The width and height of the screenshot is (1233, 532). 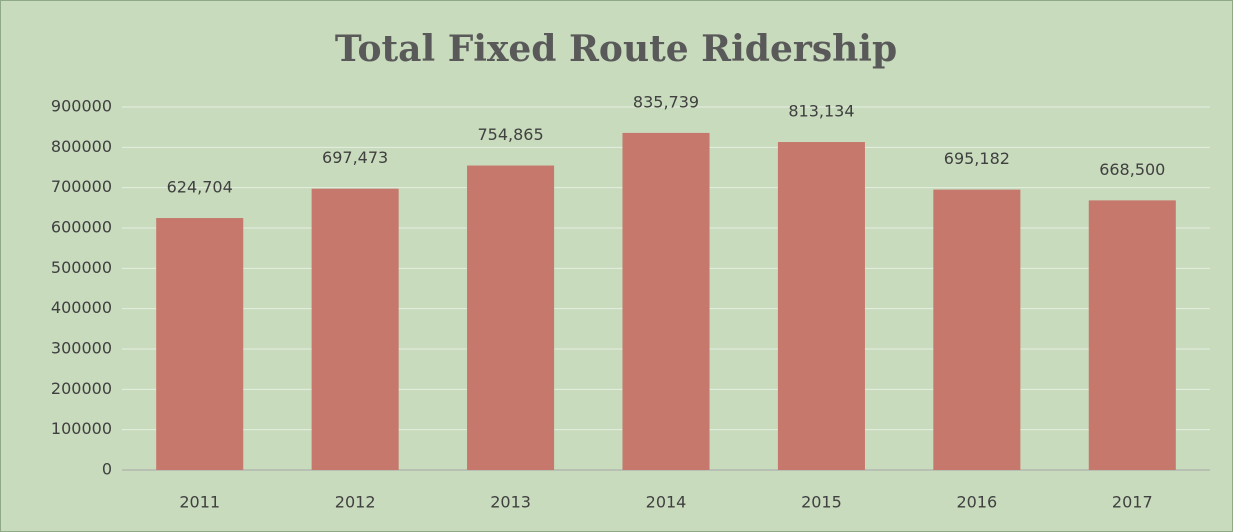 I want to click on x-tick-label: 2011, so click(x=199, y=502).